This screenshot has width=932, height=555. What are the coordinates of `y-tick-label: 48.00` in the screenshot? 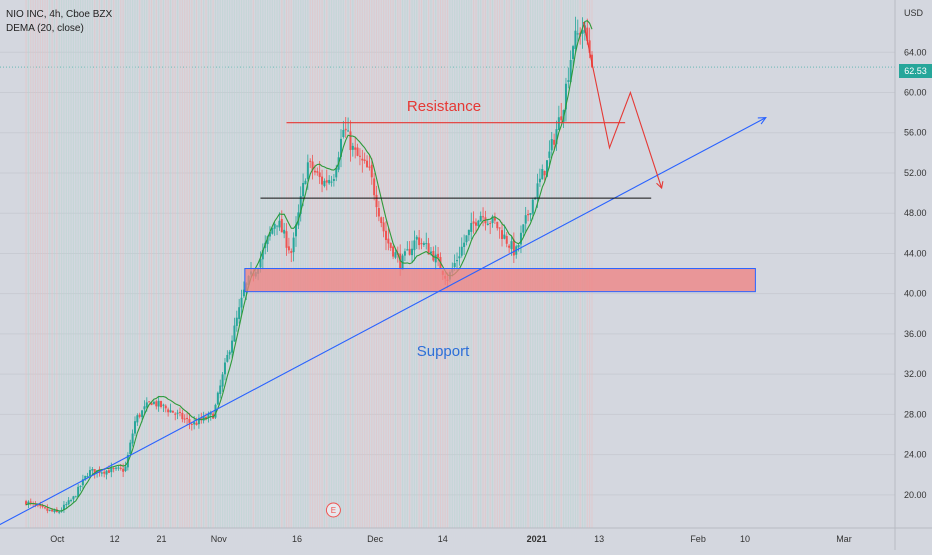 It's located at (915, 213).